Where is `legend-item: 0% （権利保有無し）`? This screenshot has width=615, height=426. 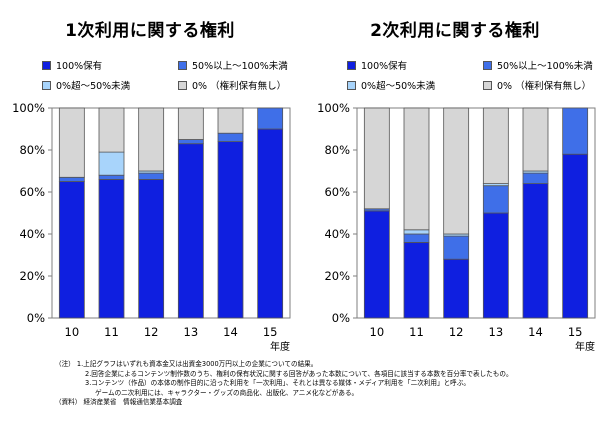
legend-item: 0% （権利保有無し） is located at coordinates (537, 85).